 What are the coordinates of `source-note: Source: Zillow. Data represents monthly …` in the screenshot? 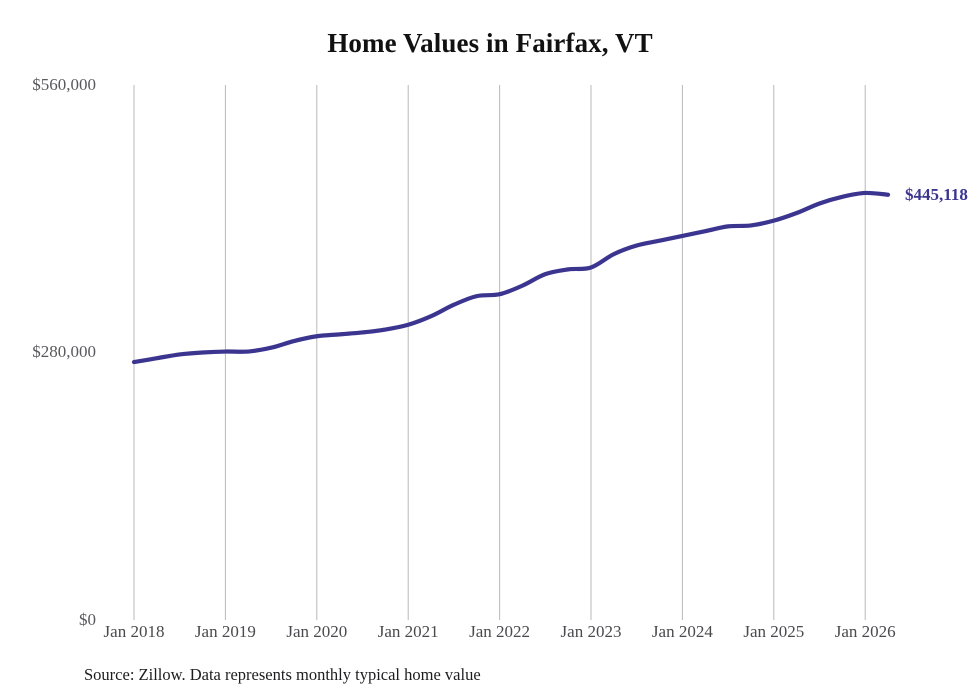 It's located at (282, 674).